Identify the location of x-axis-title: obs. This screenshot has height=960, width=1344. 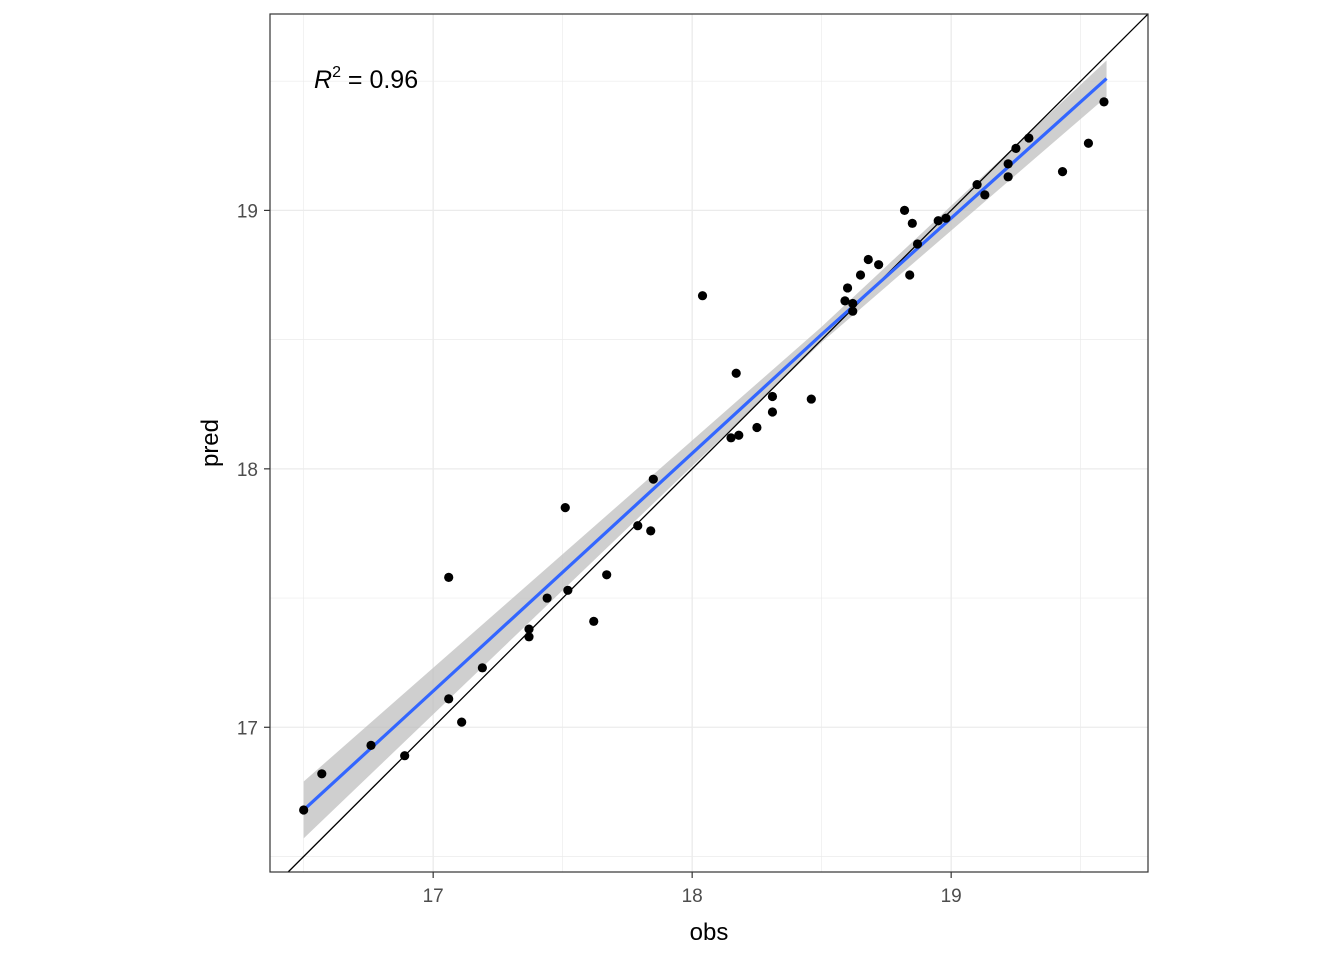
(709, 932).